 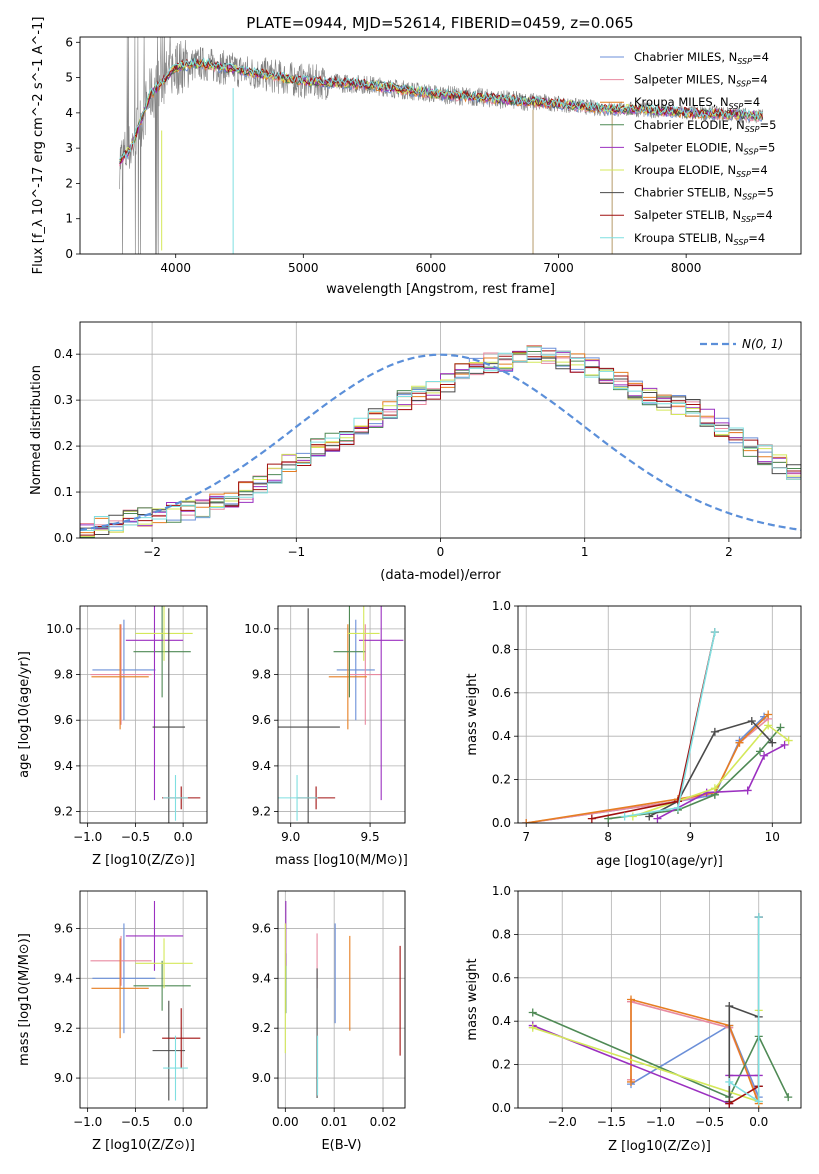 What do you see at coordinates (303, 268) in the screenshot?
I see `x-tick-label: 5000` at bounding box center [303, 268].